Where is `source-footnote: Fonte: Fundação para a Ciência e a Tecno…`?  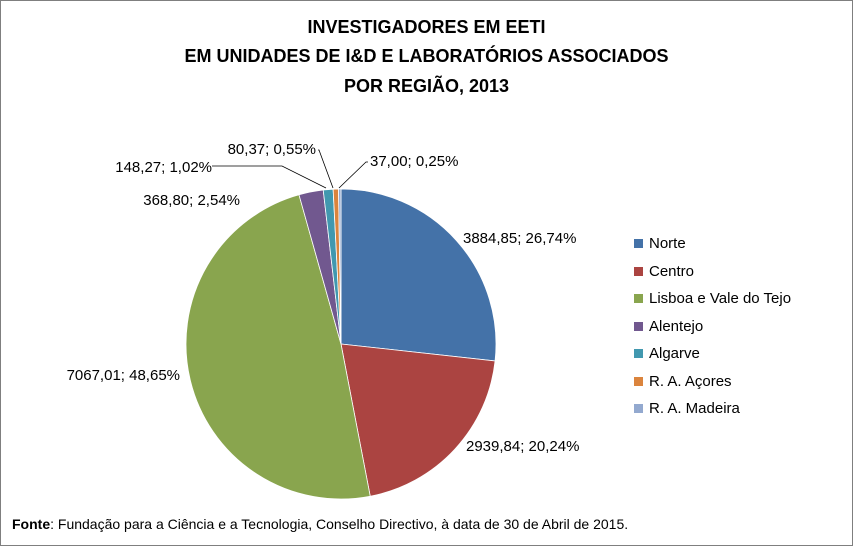
source-footnote: Fonte: Fundação para a Ciência e a Tecno… is located at coordinates (320, 524).